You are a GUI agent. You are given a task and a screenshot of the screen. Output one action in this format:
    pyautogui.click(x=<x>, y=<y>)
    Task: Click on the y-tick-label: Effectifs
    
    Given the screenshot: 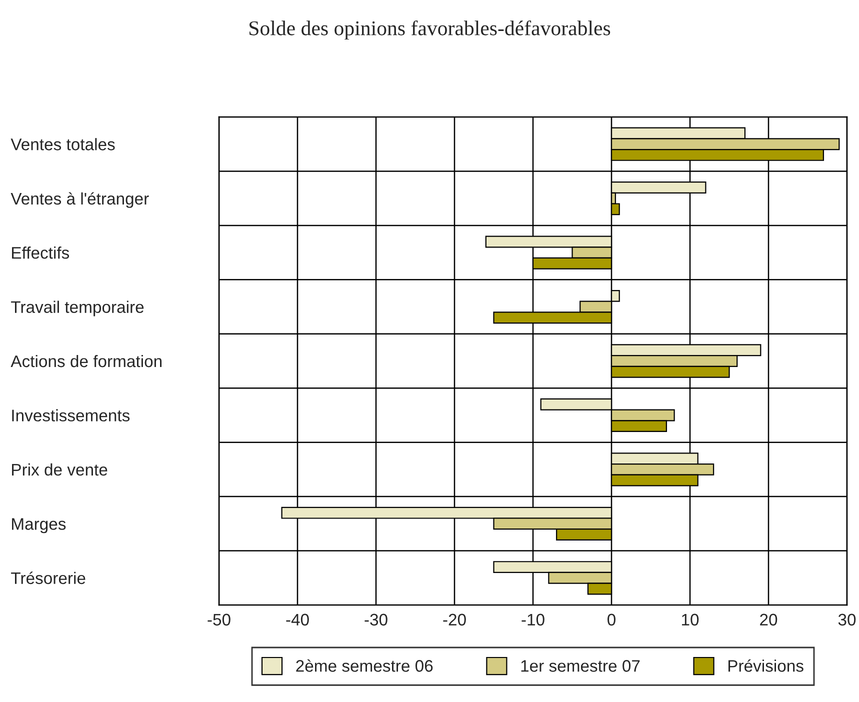 What is the action you would take?
    pyautogui.click(x=41, y=252)
    